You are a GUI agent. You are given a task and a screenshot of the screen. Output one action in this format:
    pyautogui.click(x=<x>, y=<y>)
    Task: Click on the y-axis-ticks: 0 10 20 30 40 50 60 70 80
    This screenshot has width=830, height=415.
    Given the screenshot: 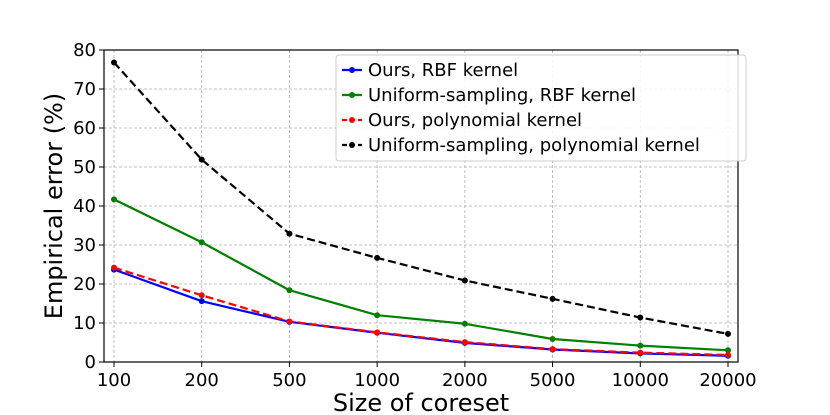 What is the action you would take?
    pyautogui.click(x=88, y=206)
    